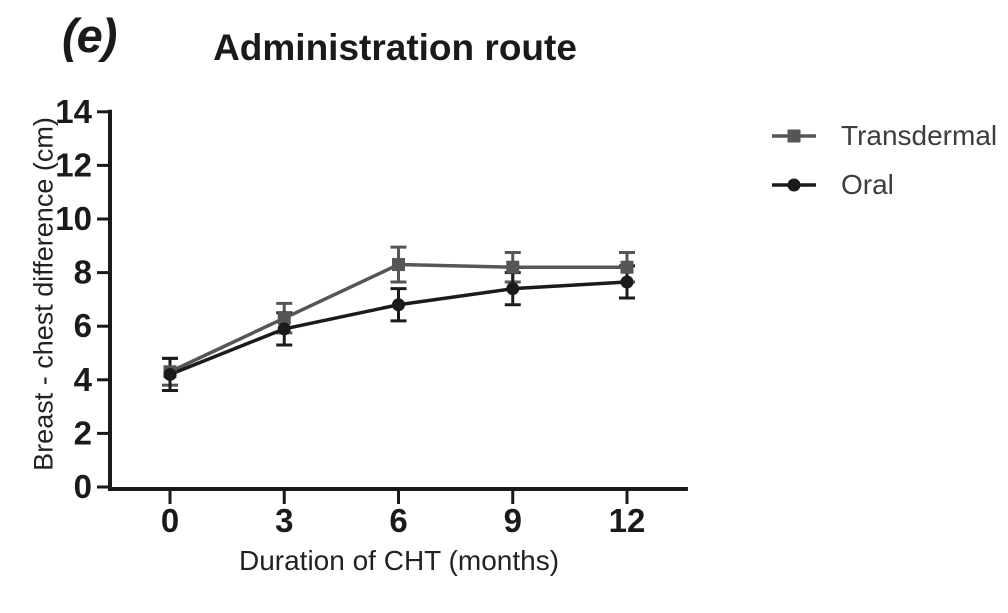  What do you see at coordinates (398, 520) in the screenshot?
I see `x-tick-label: 6` at bounding box center [398, 520].